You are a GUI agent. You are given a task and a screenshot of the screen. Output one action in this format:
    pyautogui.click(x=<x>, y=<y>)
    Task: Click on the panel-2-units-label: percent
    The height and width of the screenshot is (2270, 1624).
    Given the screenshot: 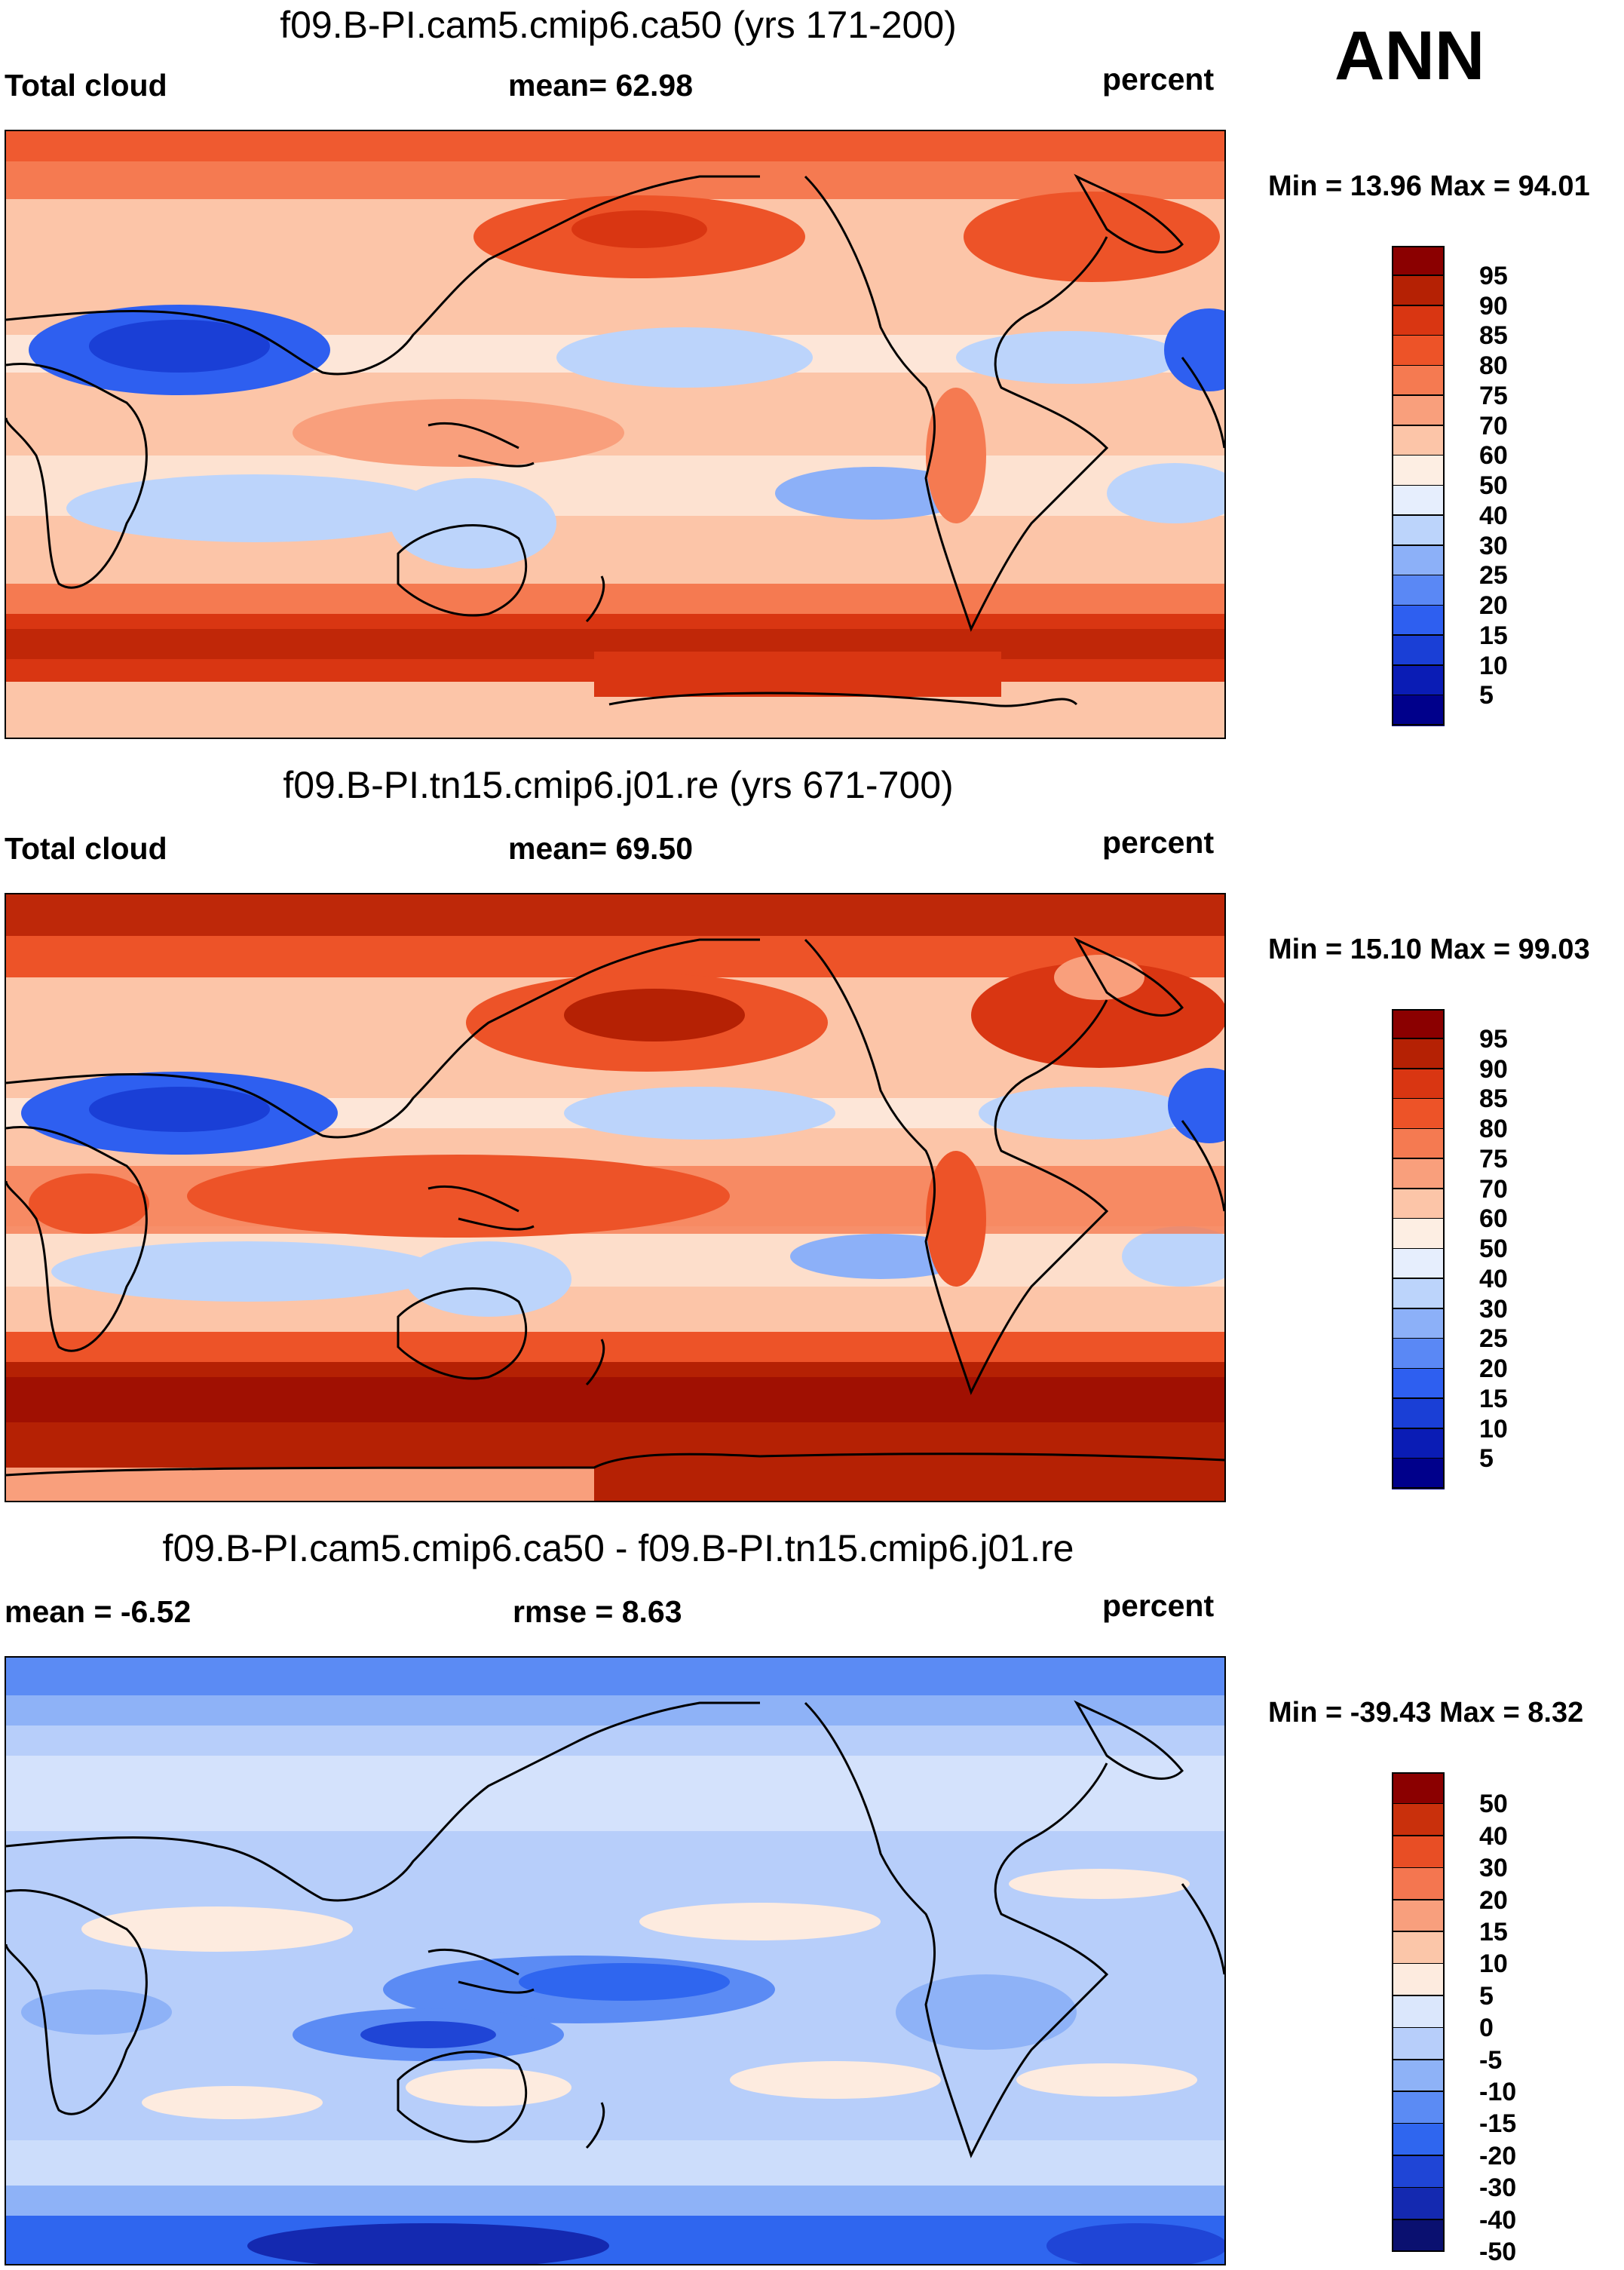 What is the action you would take?
    pyautogui.click(x=1158, y=843)
    